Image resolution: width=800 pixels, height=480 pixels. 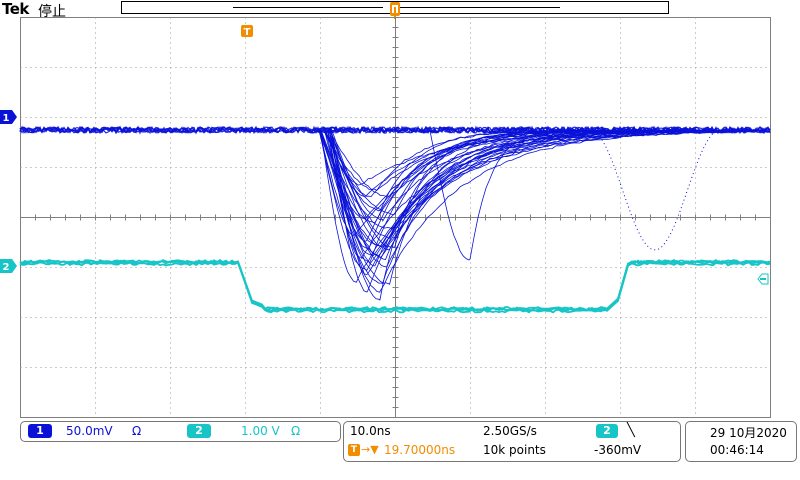 I want to click on trigger-position-icon-label: T, so click(x=354, y=450).